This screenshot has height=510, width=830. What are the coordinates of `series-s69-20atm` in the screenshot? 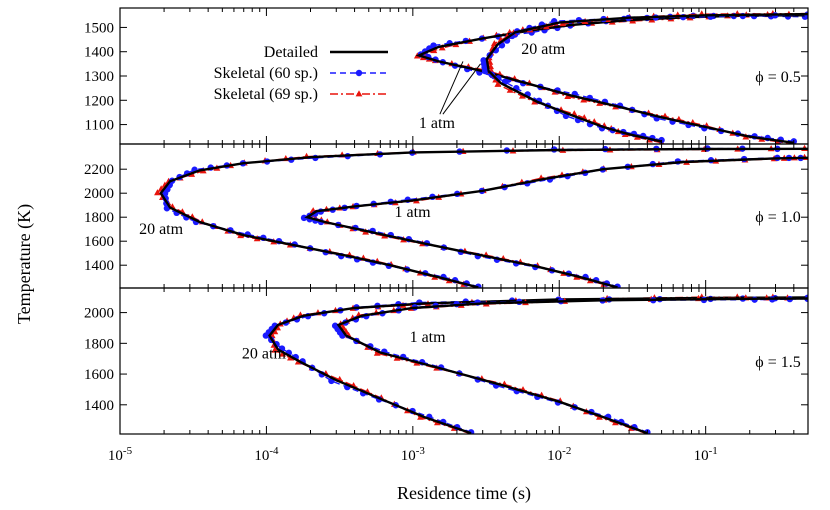 It's located at (611, 78).